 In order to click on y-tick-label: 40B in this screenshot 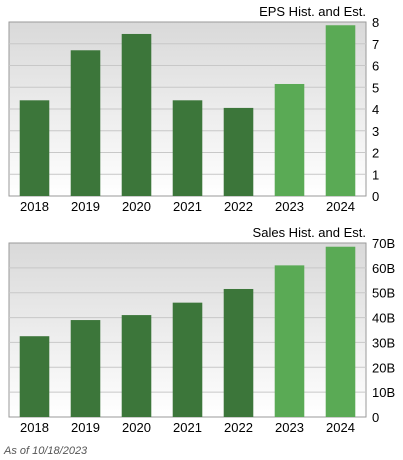, I will do `click(383, 318)`.